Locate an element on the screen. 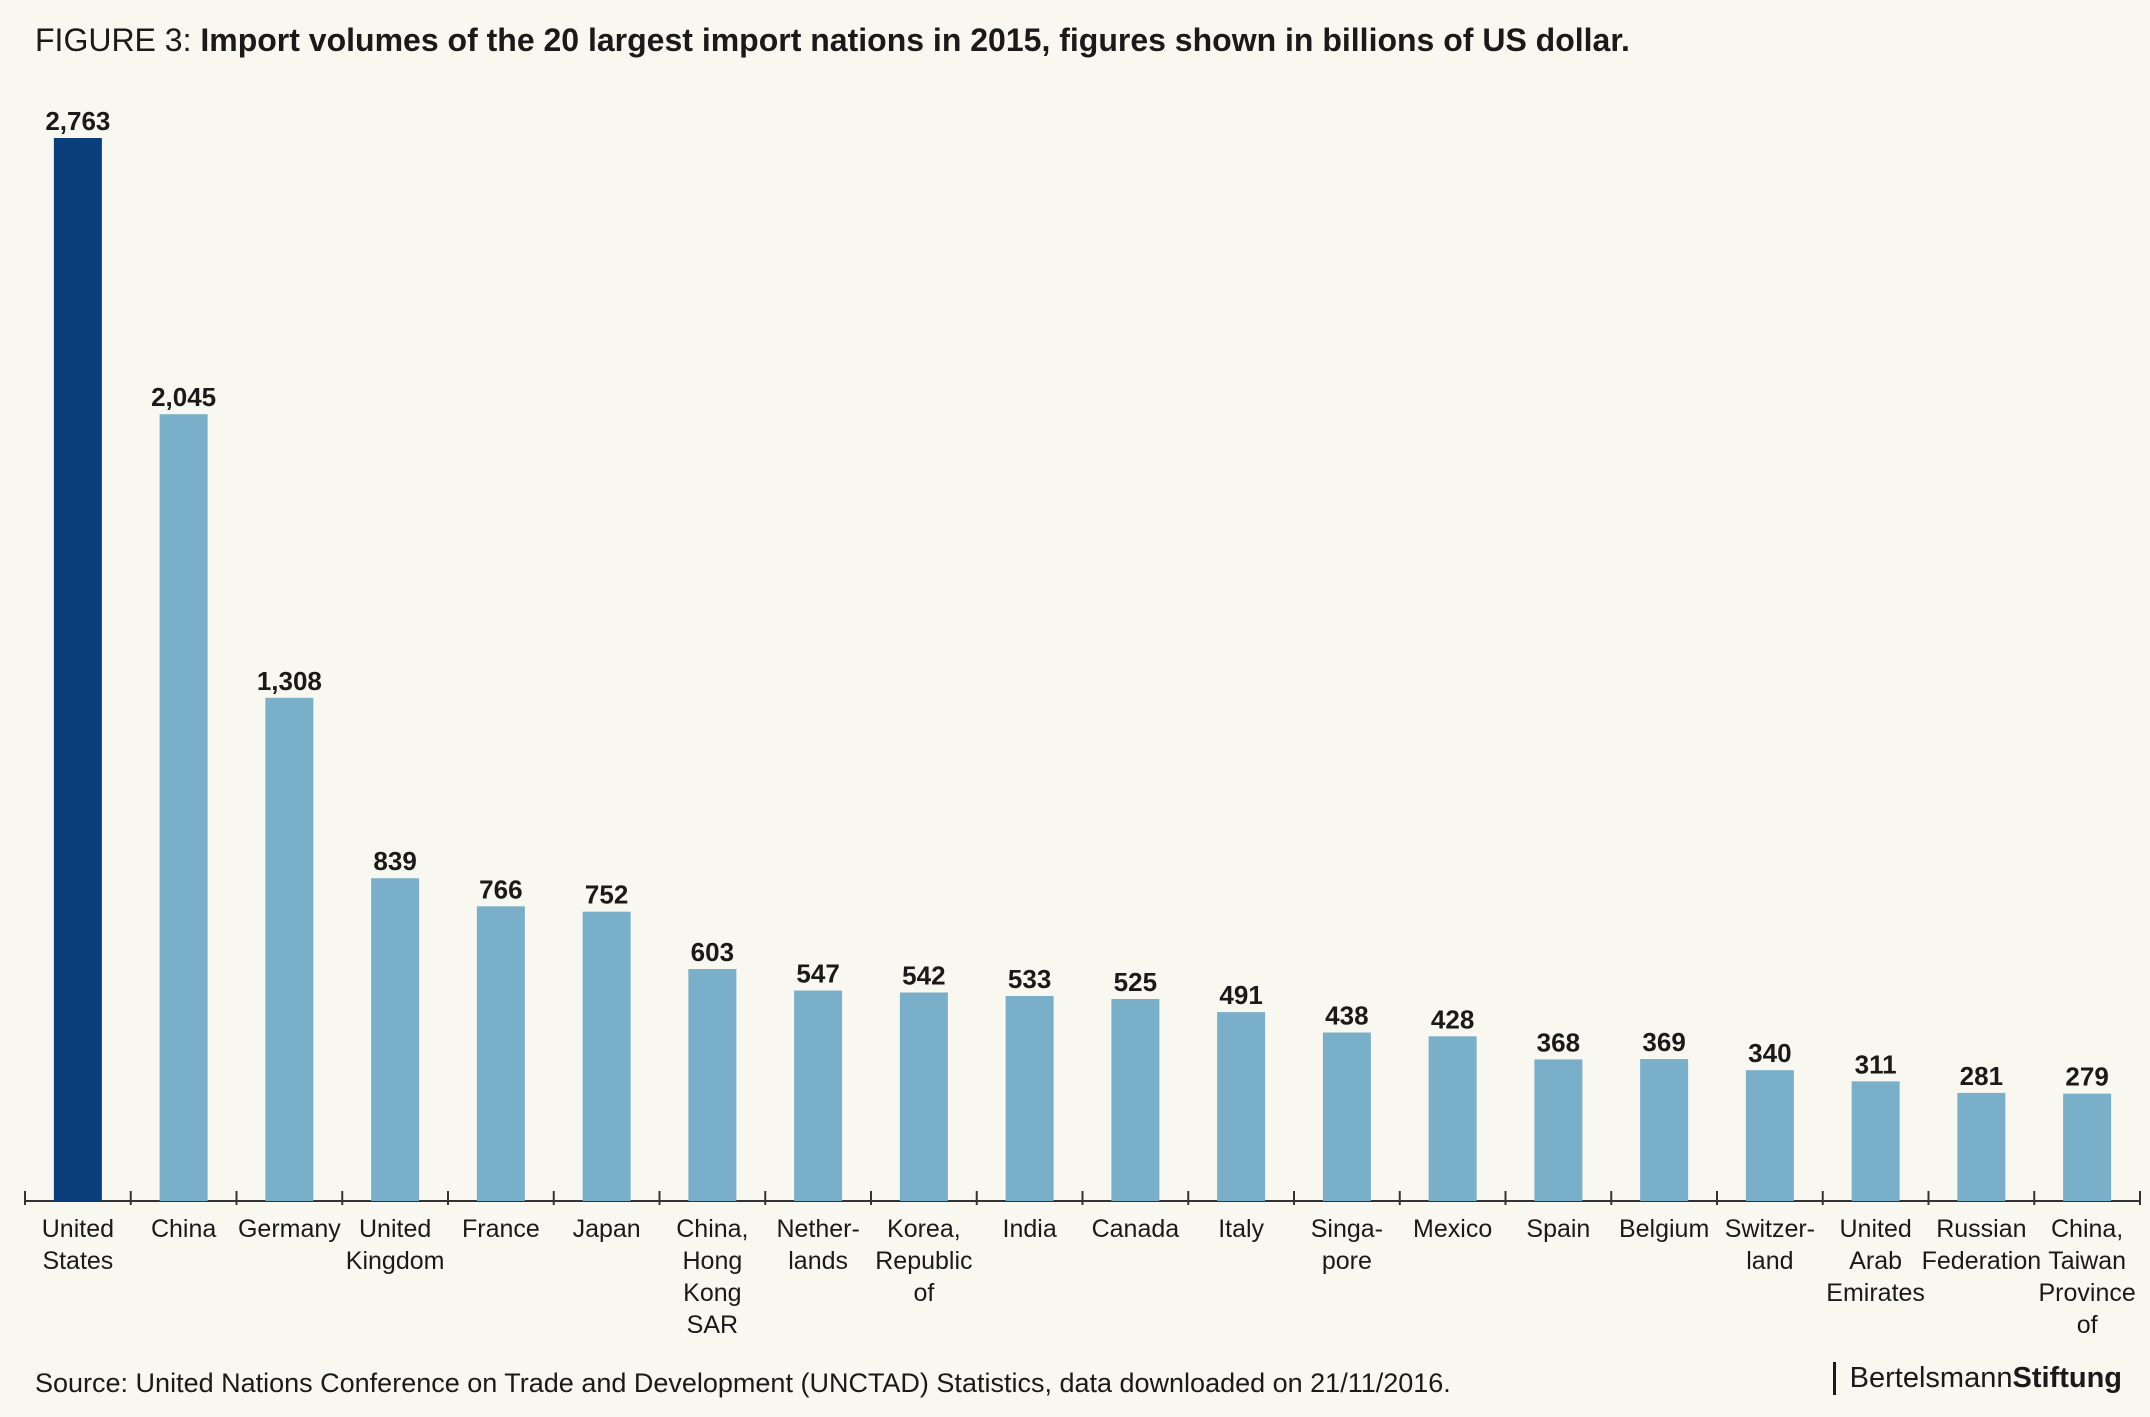  category-label: Korea, Republic of is located at coordinates (923, 1261).